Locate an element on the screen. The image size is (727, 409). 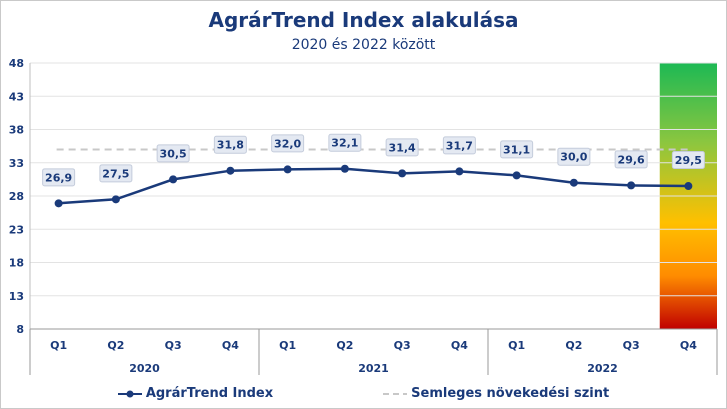
legend-item-index: AgrárTrend Index is located at coordinates (195, 393).